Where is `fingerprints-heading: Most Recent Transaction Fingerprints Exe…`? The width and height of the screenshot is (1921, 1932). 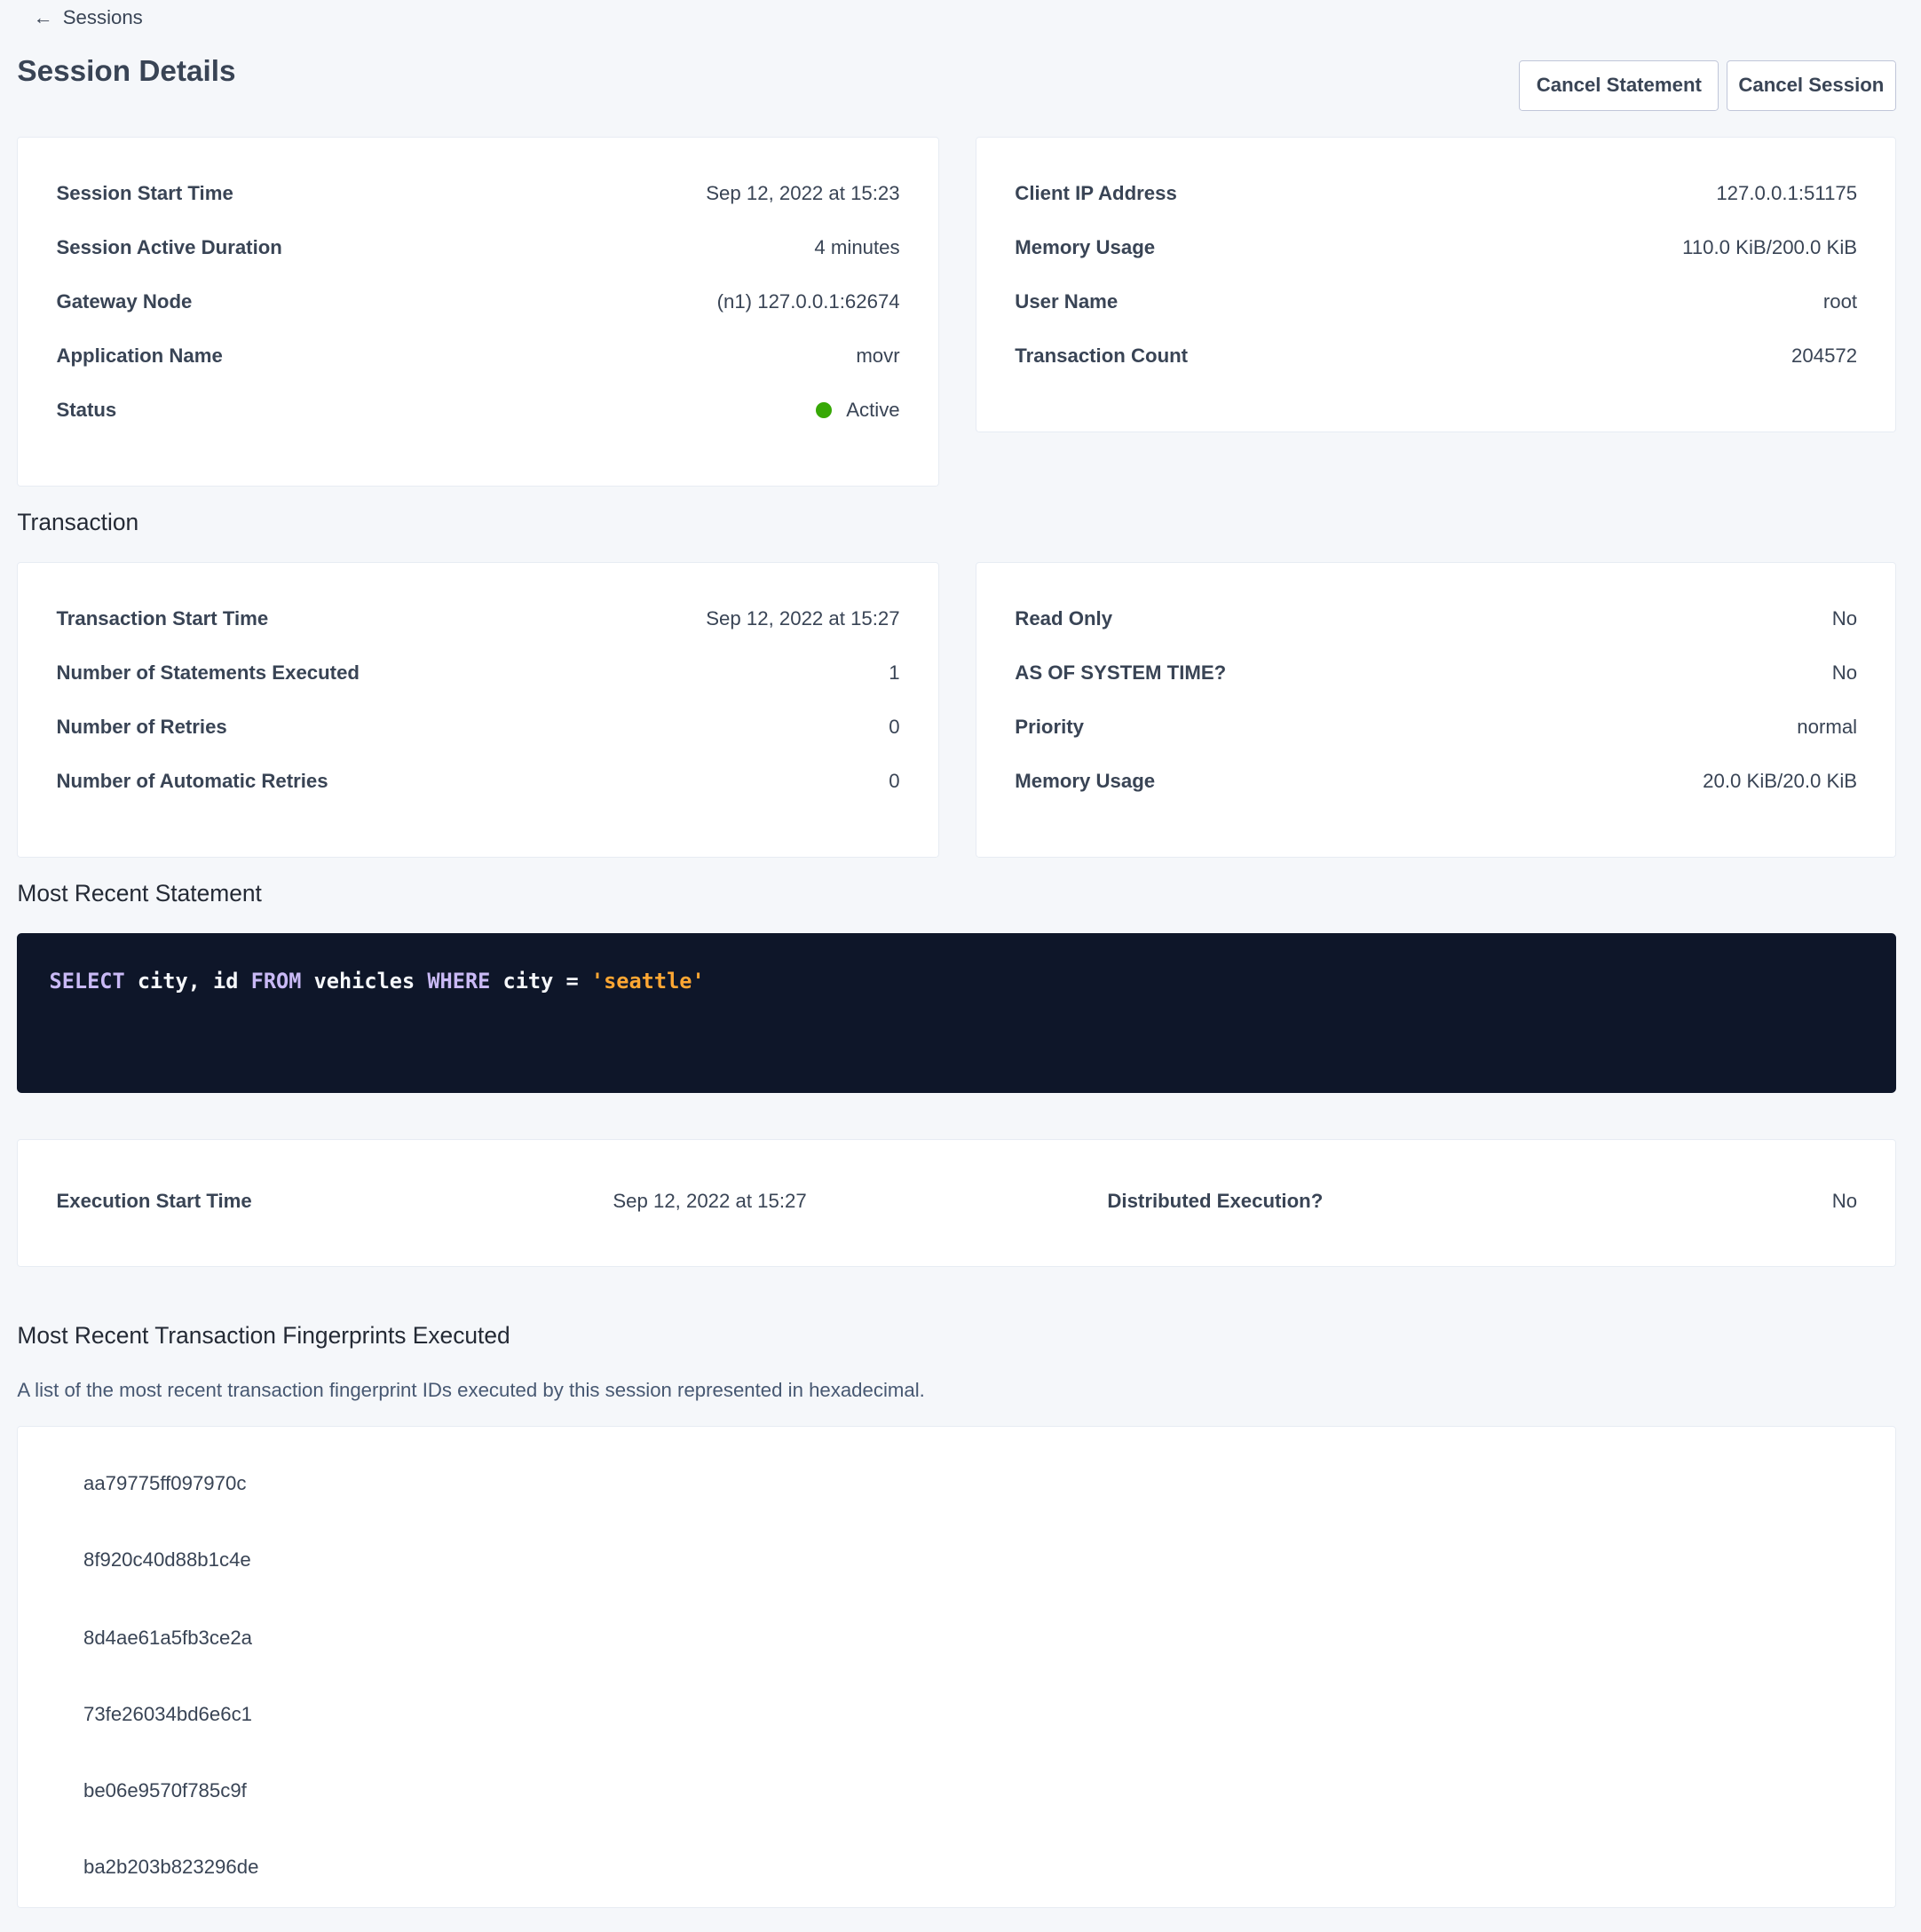 fingerprints-heading: Most Recent Transaction Fingerprints Exe… is located at coordinates (263, 1336).